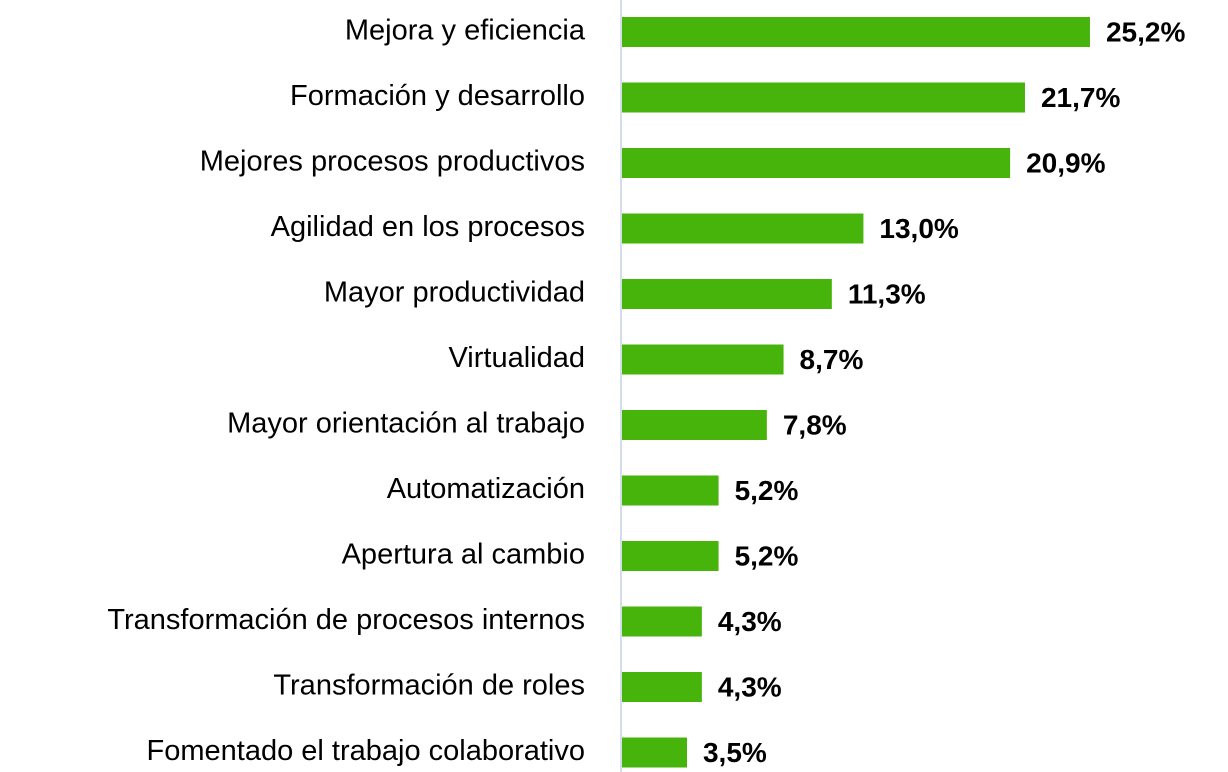 The image size is (1228, 772). What do you see at coordinates (392, 162) in the screenshot?
I see `category-label: Mejores procesos productivos` at bounding box center [392, 162].